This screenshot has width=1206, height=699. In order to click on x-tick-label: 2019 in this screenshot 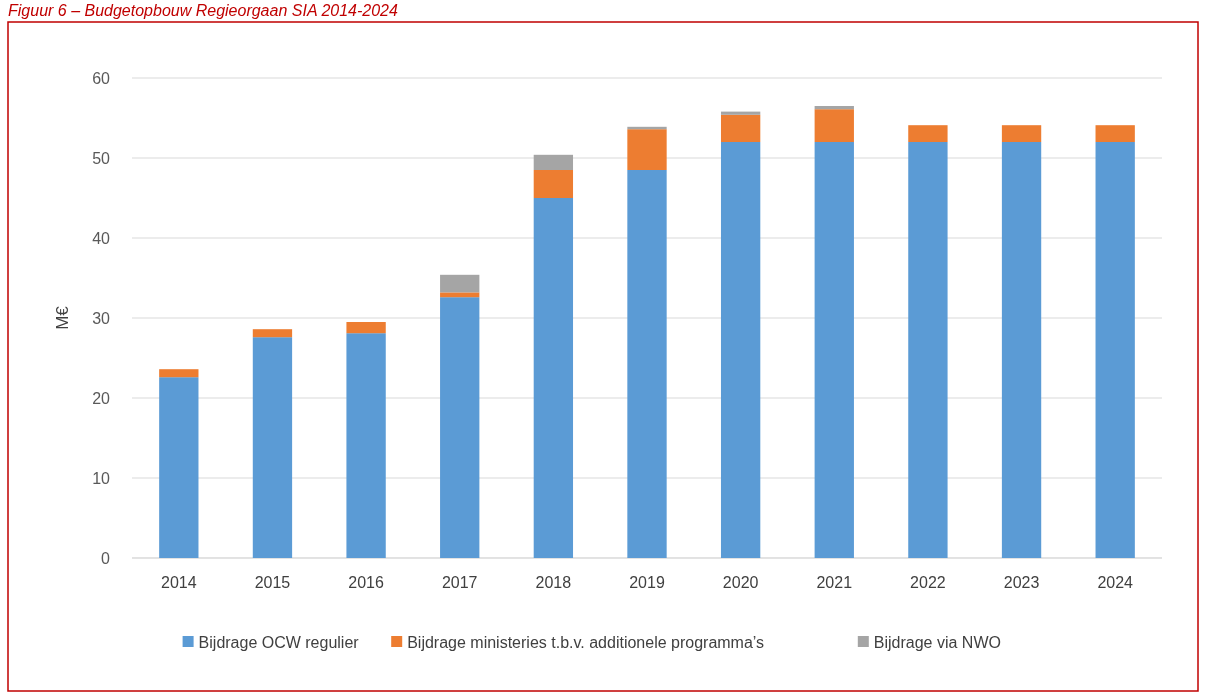, I will do `click(647, 582)`.